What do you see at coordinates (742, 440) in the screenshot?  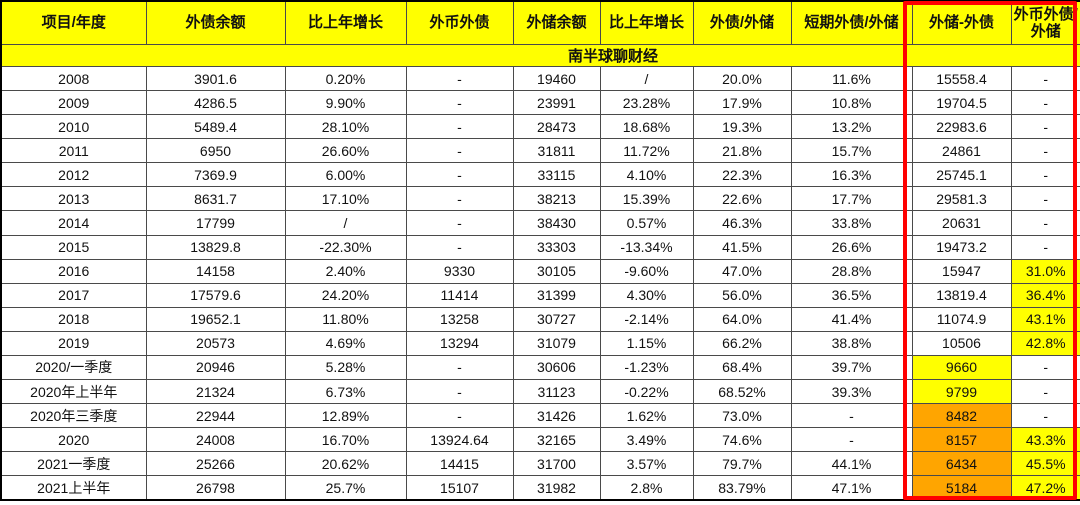 I see `table-cell: 74.6%` at bounding box center [742, 440].